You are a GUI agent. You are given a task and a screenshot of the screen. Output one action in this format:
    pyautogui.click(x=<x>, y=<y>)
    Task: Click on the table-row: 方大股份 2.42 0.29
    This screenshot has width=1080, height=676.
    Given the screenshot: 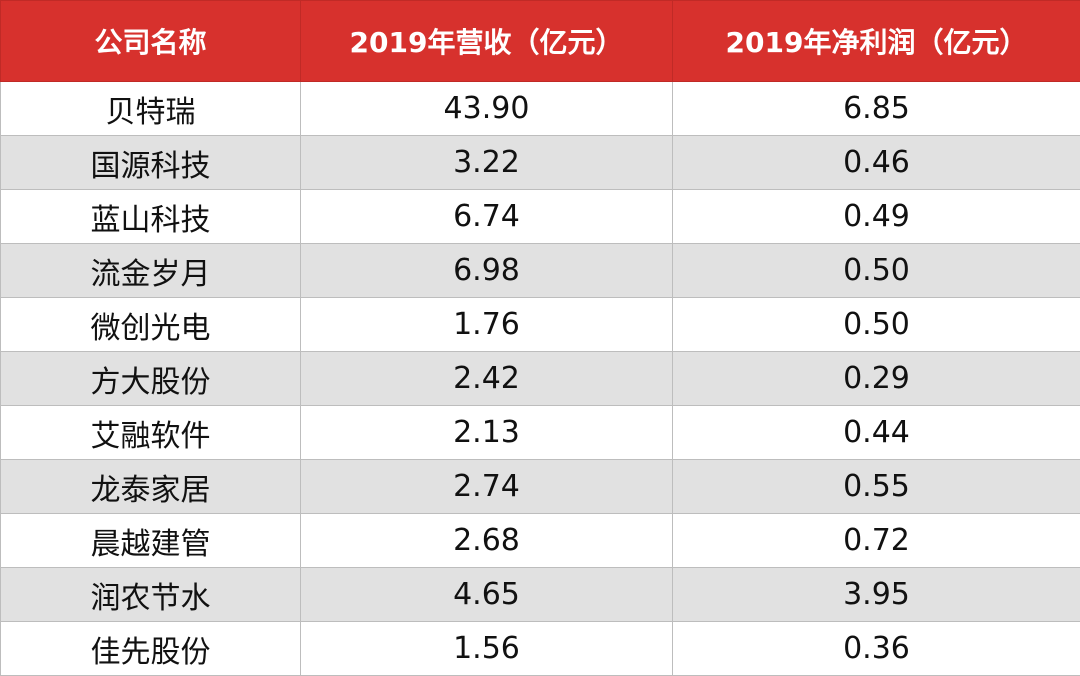 What is the action you would take?
    pyautogui.click(x=540, y=378)
    